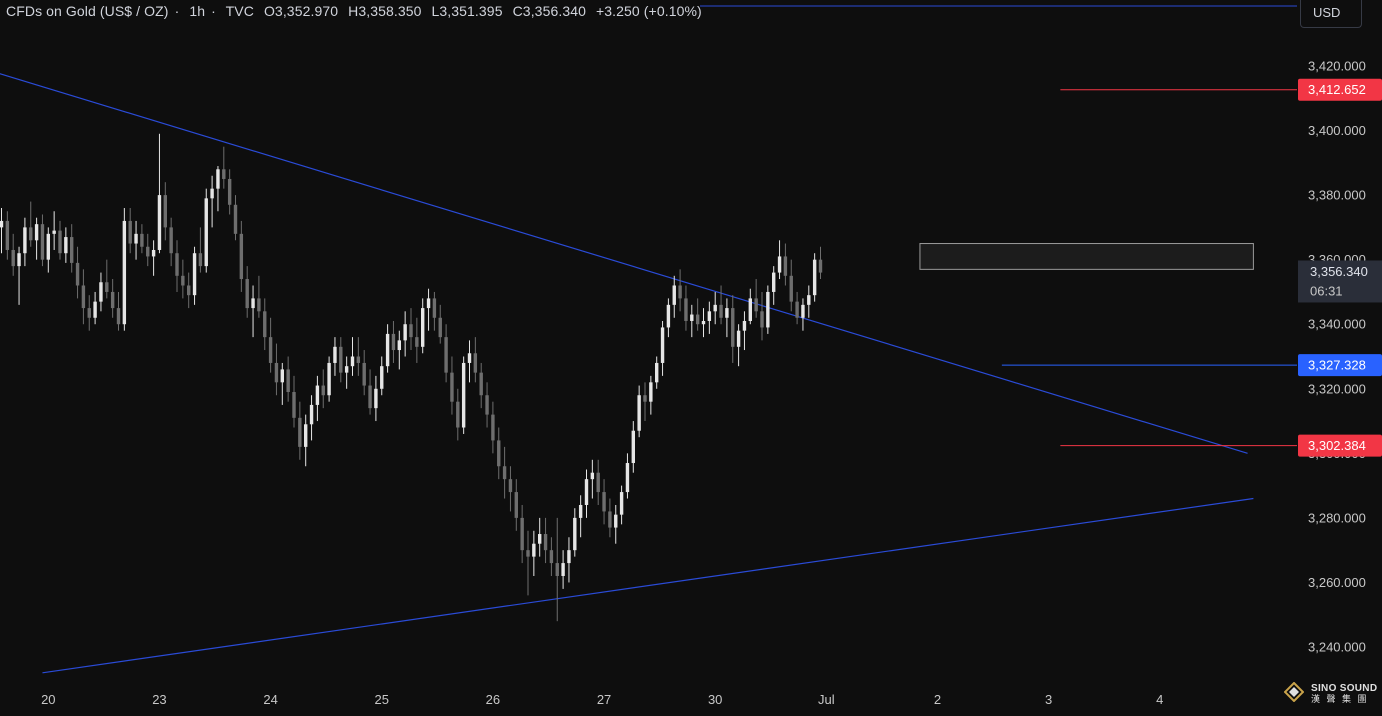 The height and width of the screenshot is (716, 1382). What do you see at coordinates (239, 11) in the screenshot?
I see `data-source: TVC` at bounding box center [239, 11].